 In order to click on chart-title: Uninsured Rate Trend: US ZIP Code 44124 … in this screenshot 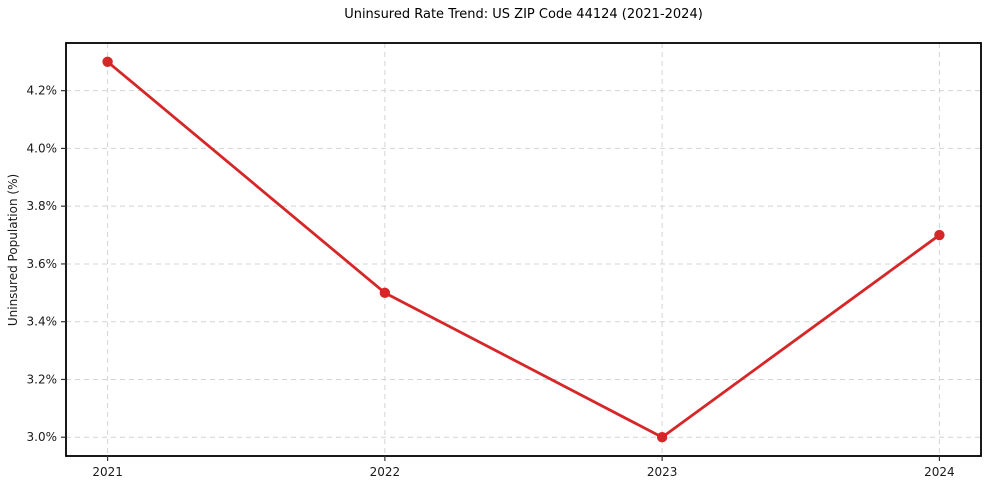, I will do `click(523, 14)`.